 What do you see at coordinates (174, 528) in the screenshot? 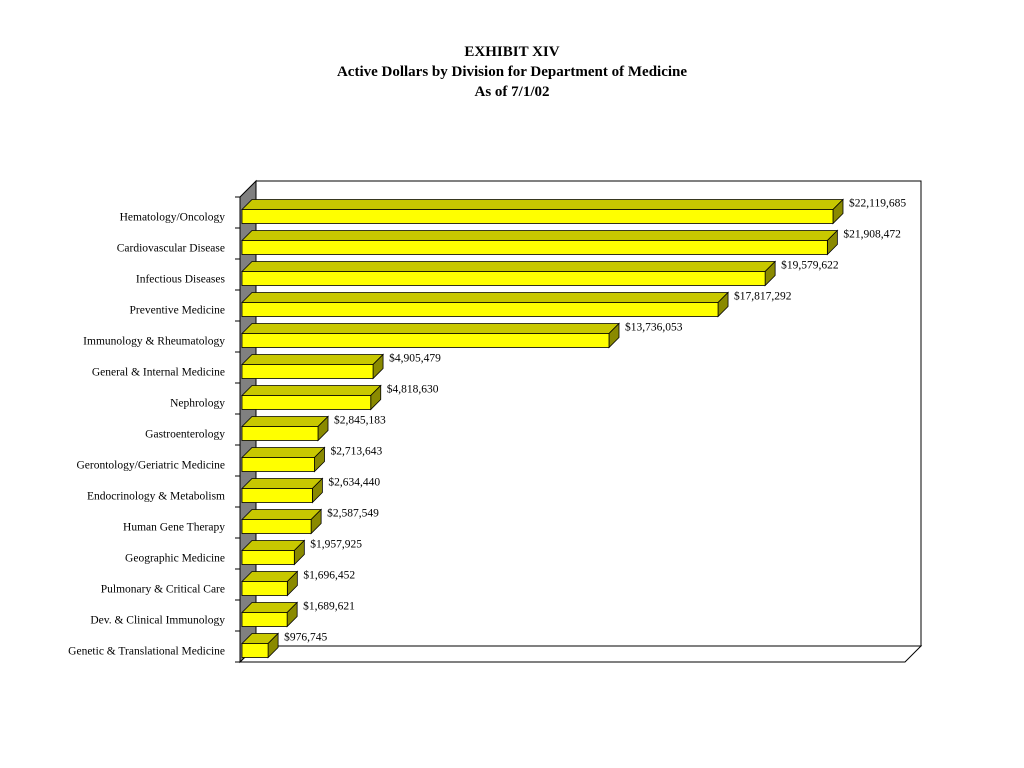
I see `category-label: Human Gene Therapy` at bounding box center [174, 528].